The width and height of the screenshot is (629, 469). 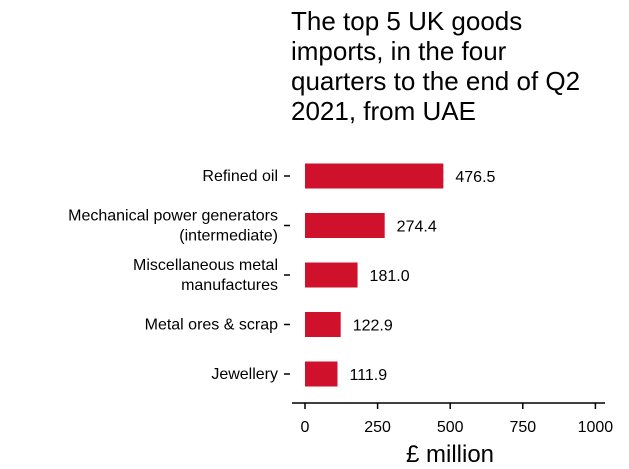 What do you see at coordinates (390, 276) in the screenshot?
I see `value-label-2: 181.0` at bounding box center [390, 276].